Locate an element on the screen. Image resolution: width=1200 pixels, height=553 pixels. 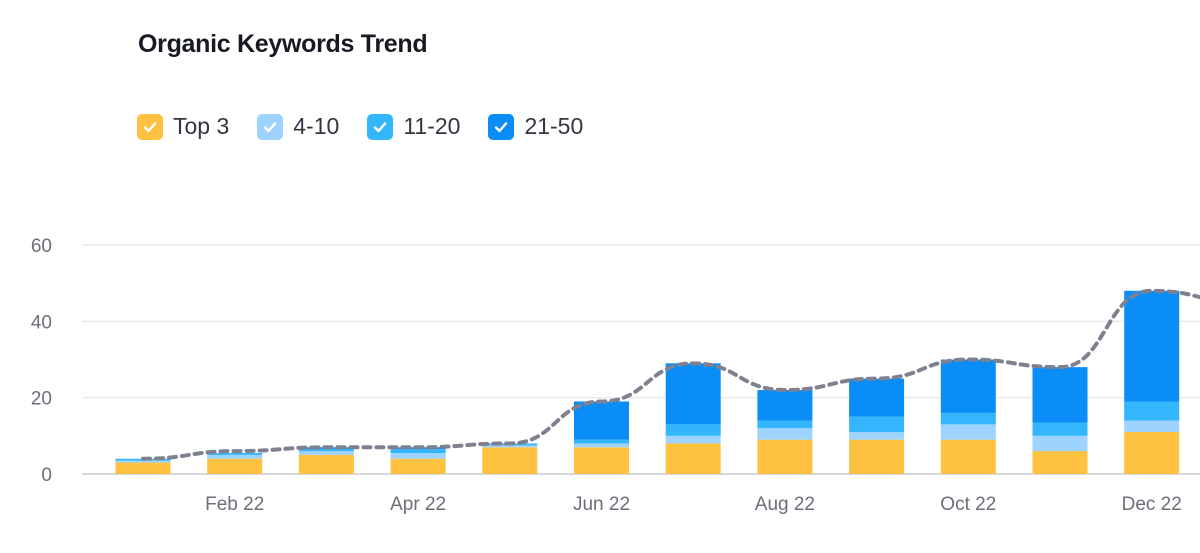
legend-label: 21-50 is located at coordinates (554, 126).